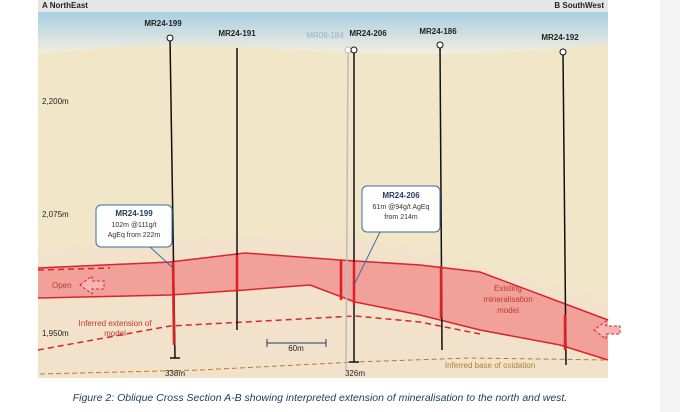 The height and width of the screenshot is (412, 680). Describe the element at coordinates (55, 333) in the screenshot. I see `elevation: 1,950m` at that location.